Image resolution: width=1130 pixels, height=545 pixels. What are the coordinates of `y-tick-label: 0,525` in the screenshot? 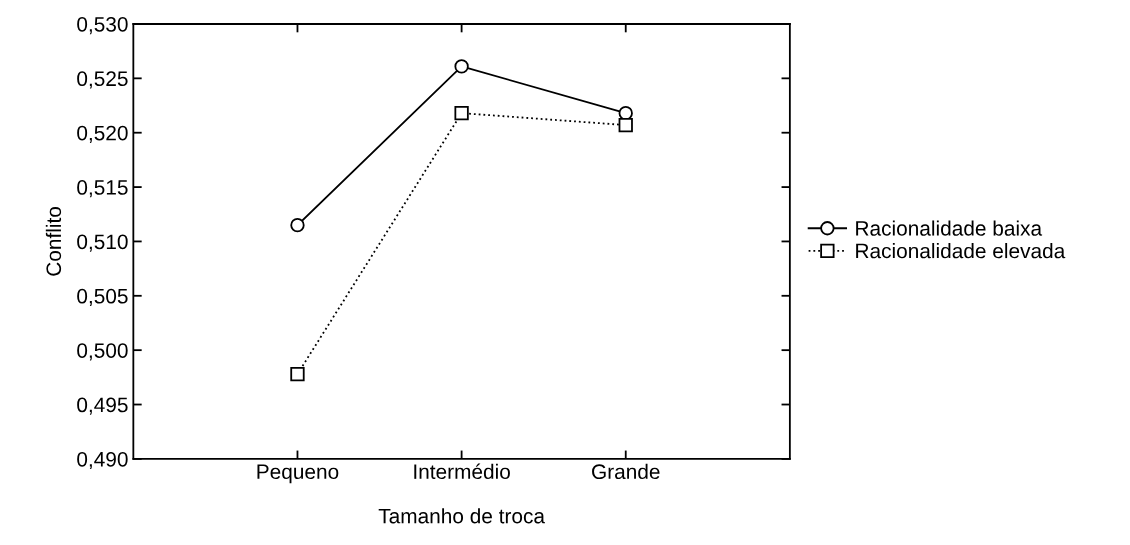 It's located at (102, 80).